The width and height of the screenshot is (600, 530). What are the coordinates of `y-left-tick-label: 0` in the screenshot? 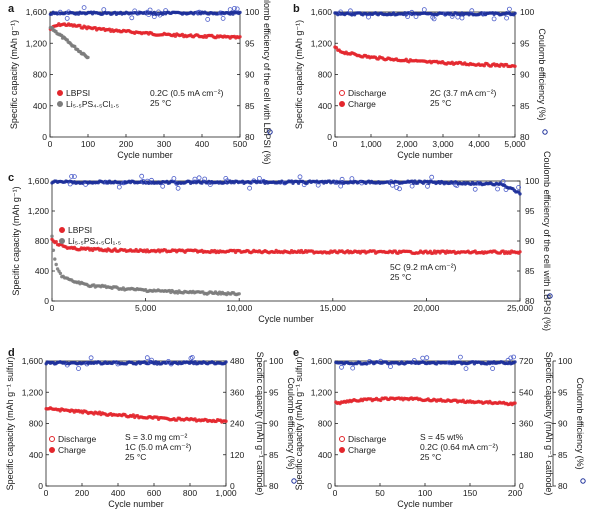 It's located at (44, 137).